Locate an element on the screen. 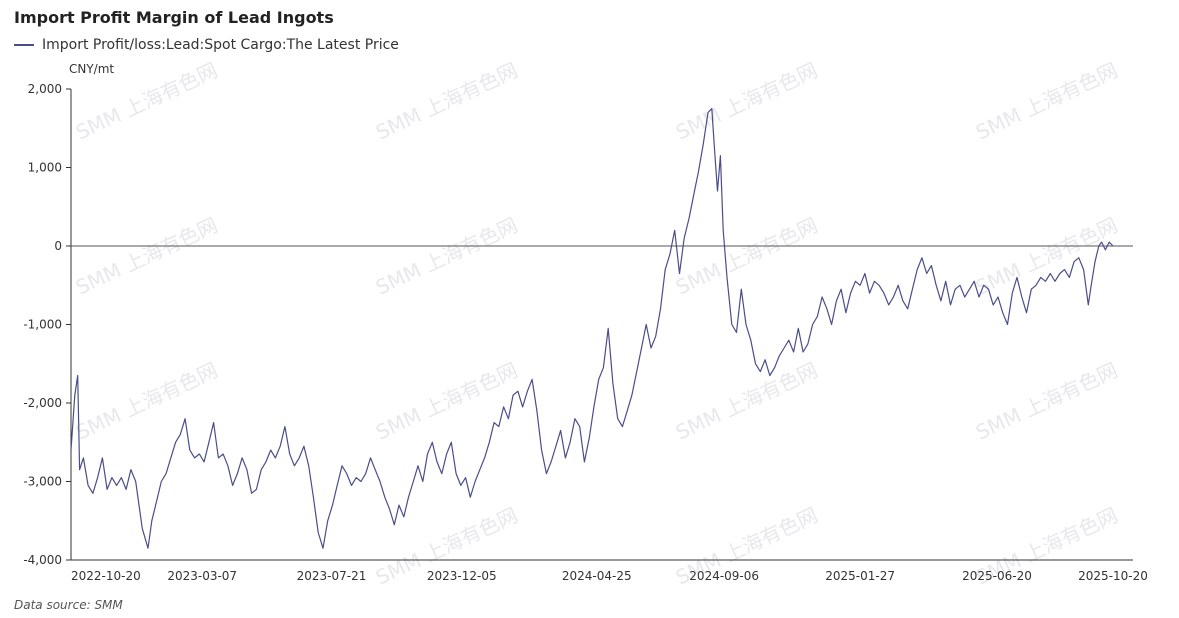  y-tick-label: -1,000 is located at coordinates (42, 325).